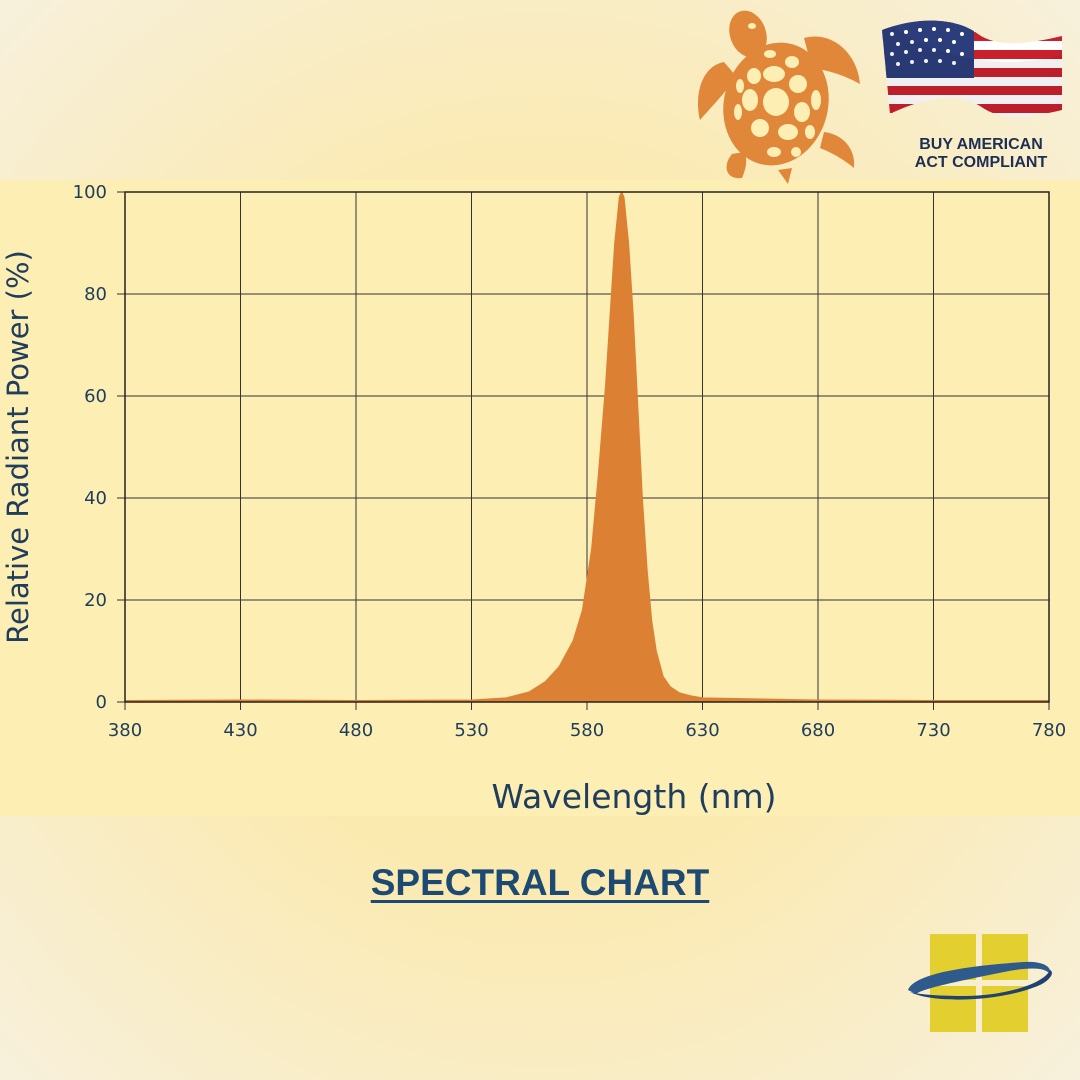  What do you see at coordinates (972, 68) in the screenshot?
I see `us-flag-icon` at bounding box center [972, 68].